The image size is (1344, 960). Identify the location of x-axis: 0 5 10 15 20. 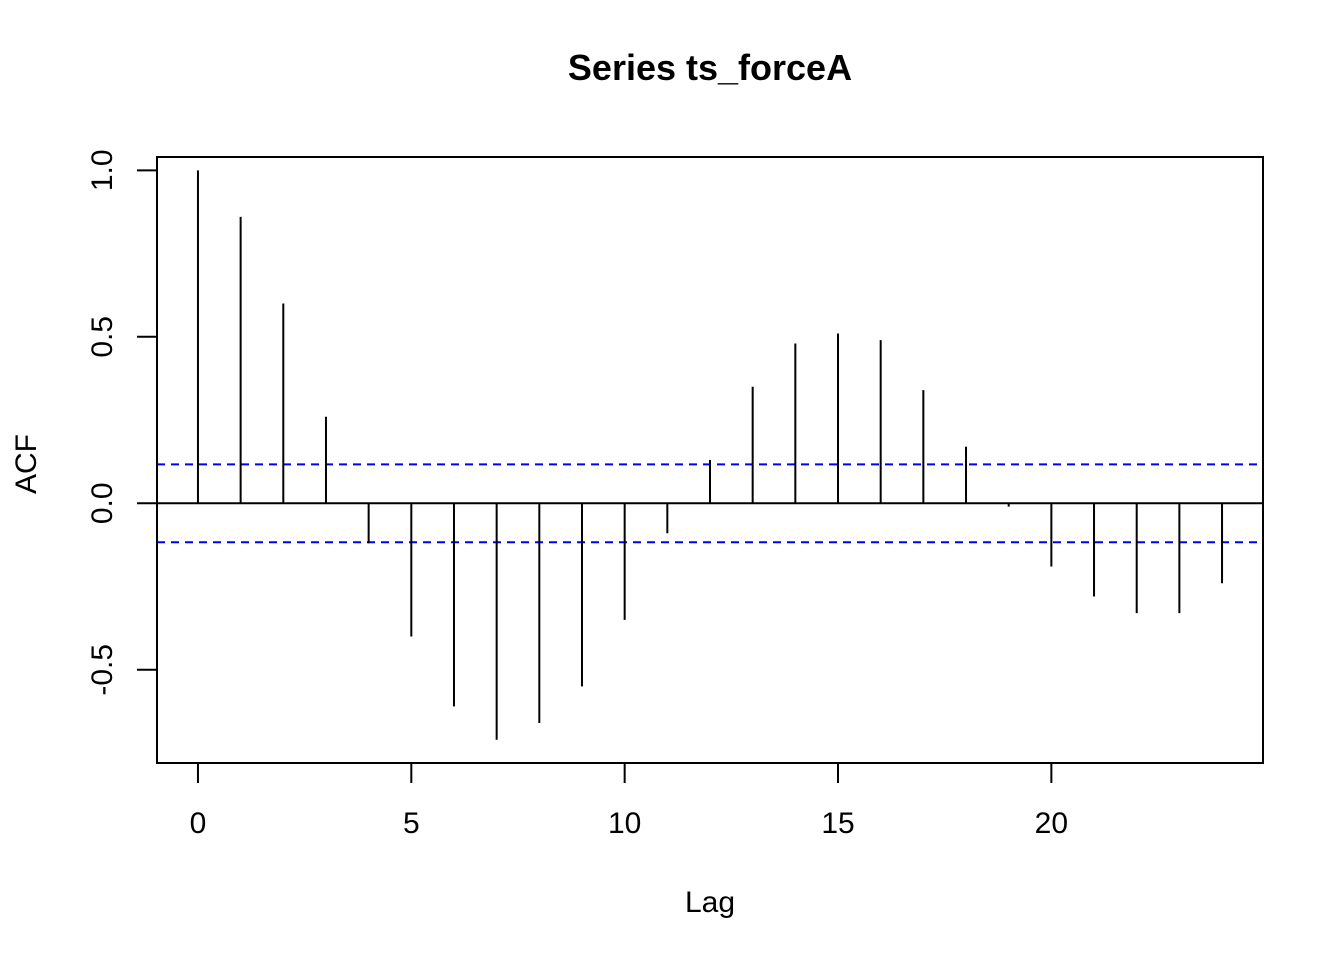
(629, 801).